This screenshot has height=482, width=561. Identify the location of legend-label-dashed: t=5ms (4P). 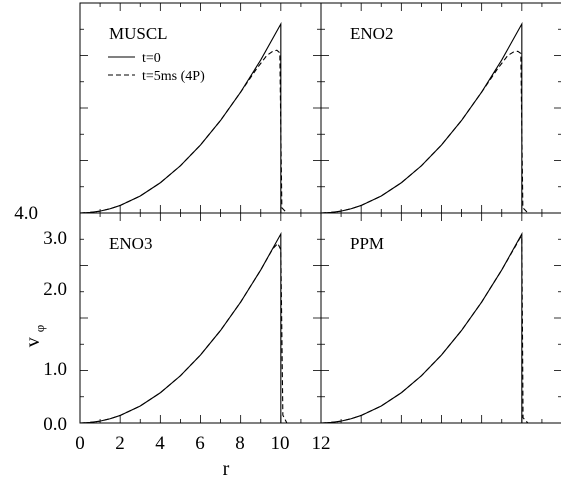
(173, 76).